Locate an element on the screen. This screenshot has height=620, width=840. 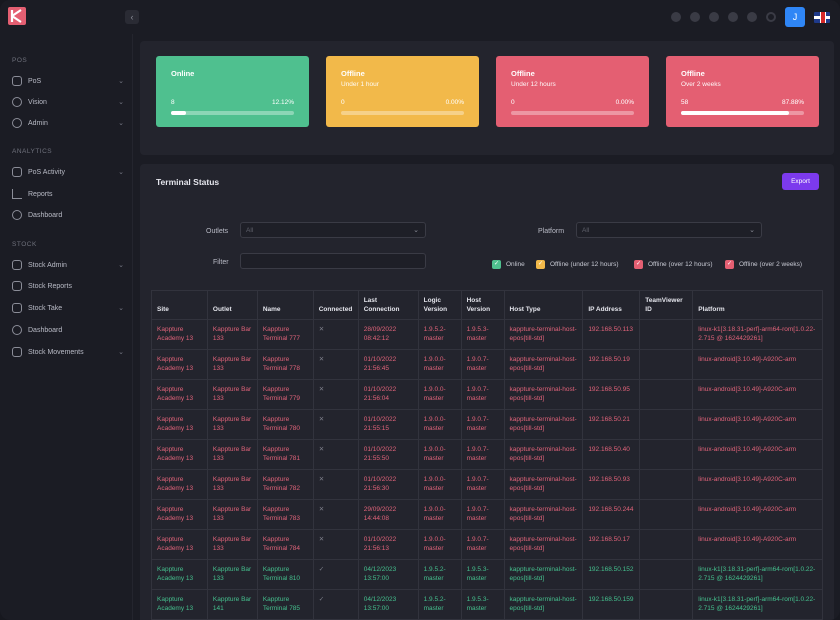
sidebar-item-stock-movements: Stock Movements ⌄ is located at coordinates (68, 352).